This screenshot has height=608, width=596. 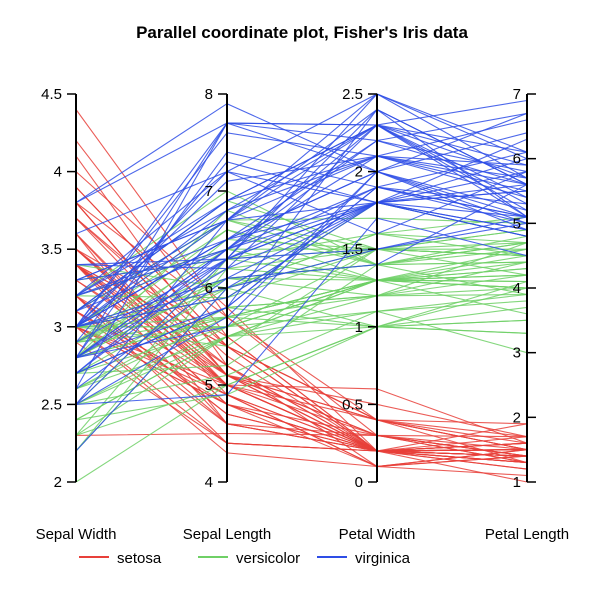 I want to click on tick-label: 0, so click(x=359, y=482).